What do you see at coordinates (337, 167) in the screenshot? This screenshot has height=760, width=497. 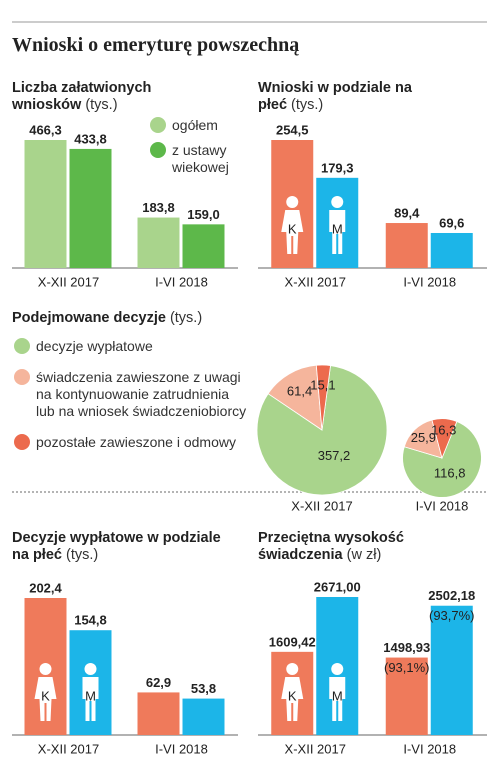 I see `value-label: 179,3` at bounding box center [337, 167].